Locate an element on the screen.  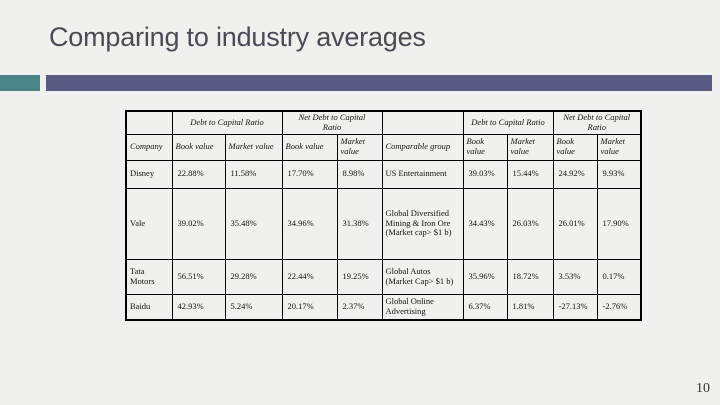
cell-value: 34.96% is located at coordinates (309, 223).